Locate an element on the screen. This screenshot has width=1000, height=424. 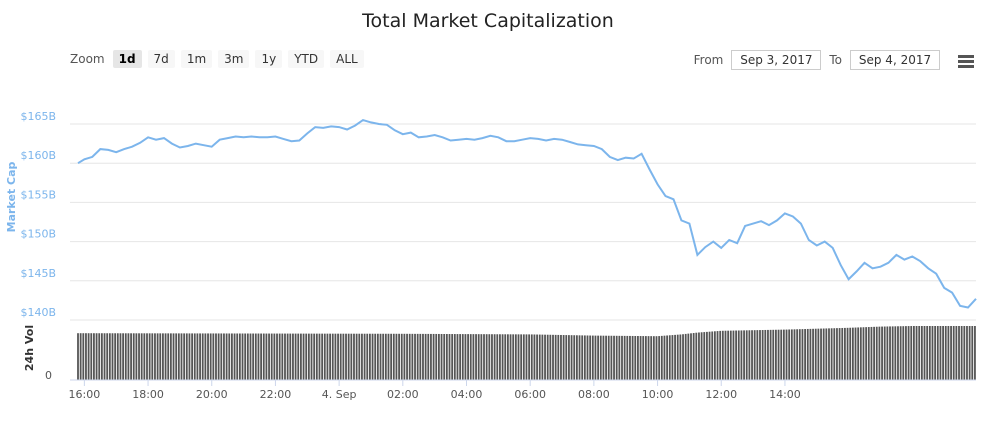
zoom-button-1y: 1y is located at coordinates (269, 59).